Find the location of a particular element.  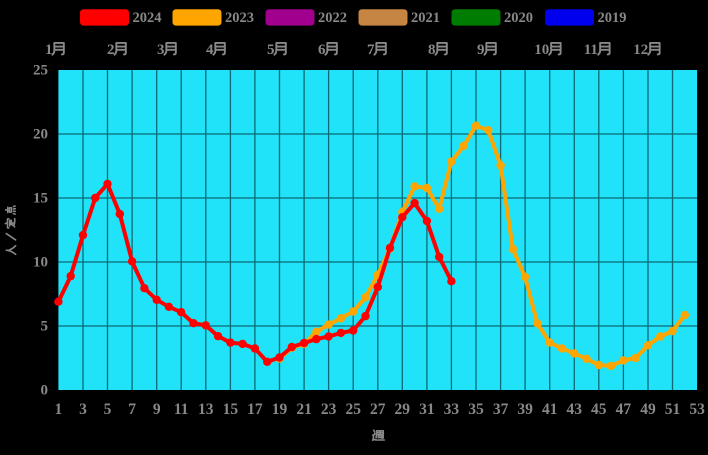

svg-text: 33 is located at coordinates (452, 409).